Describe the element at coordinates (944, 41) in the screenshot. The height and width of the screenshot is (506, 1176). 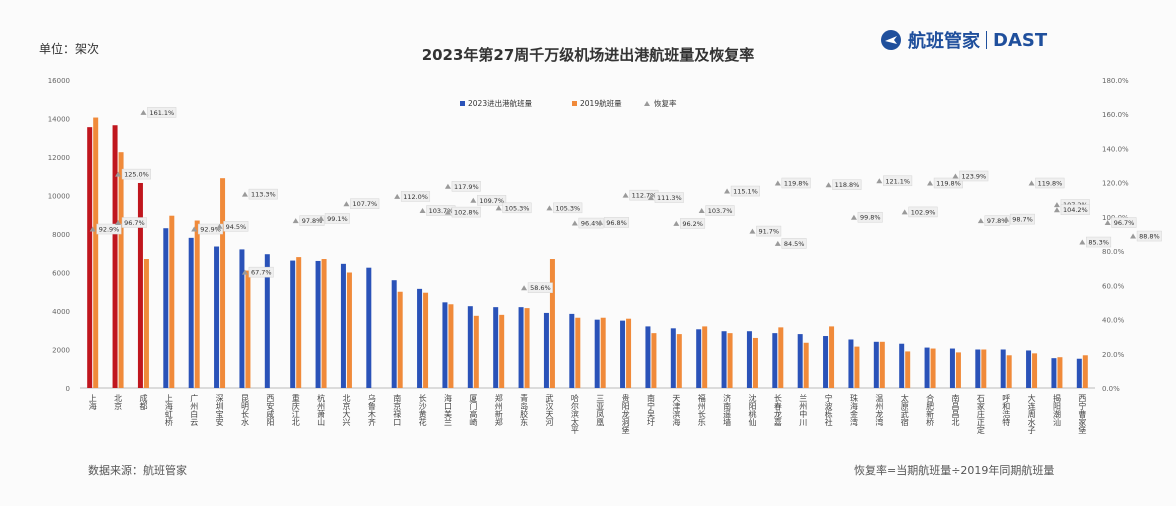
I see `brand-name: 航班管家` at that location.